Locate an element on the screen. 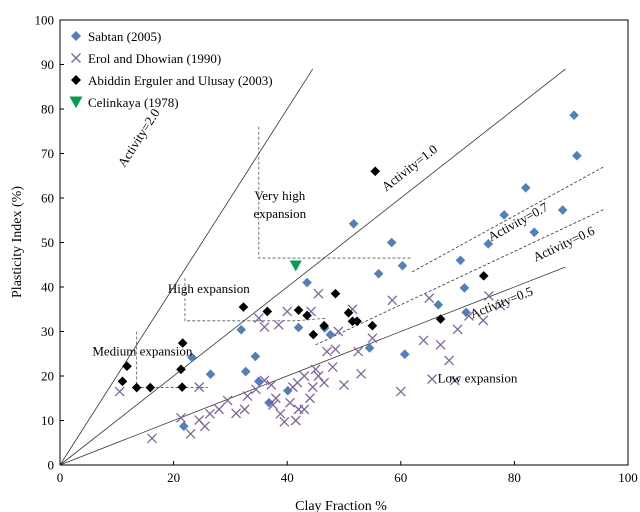 The width and height of the screenshot is (640, 512). y-tick-label: 50 is located at coordinates (47, 242).